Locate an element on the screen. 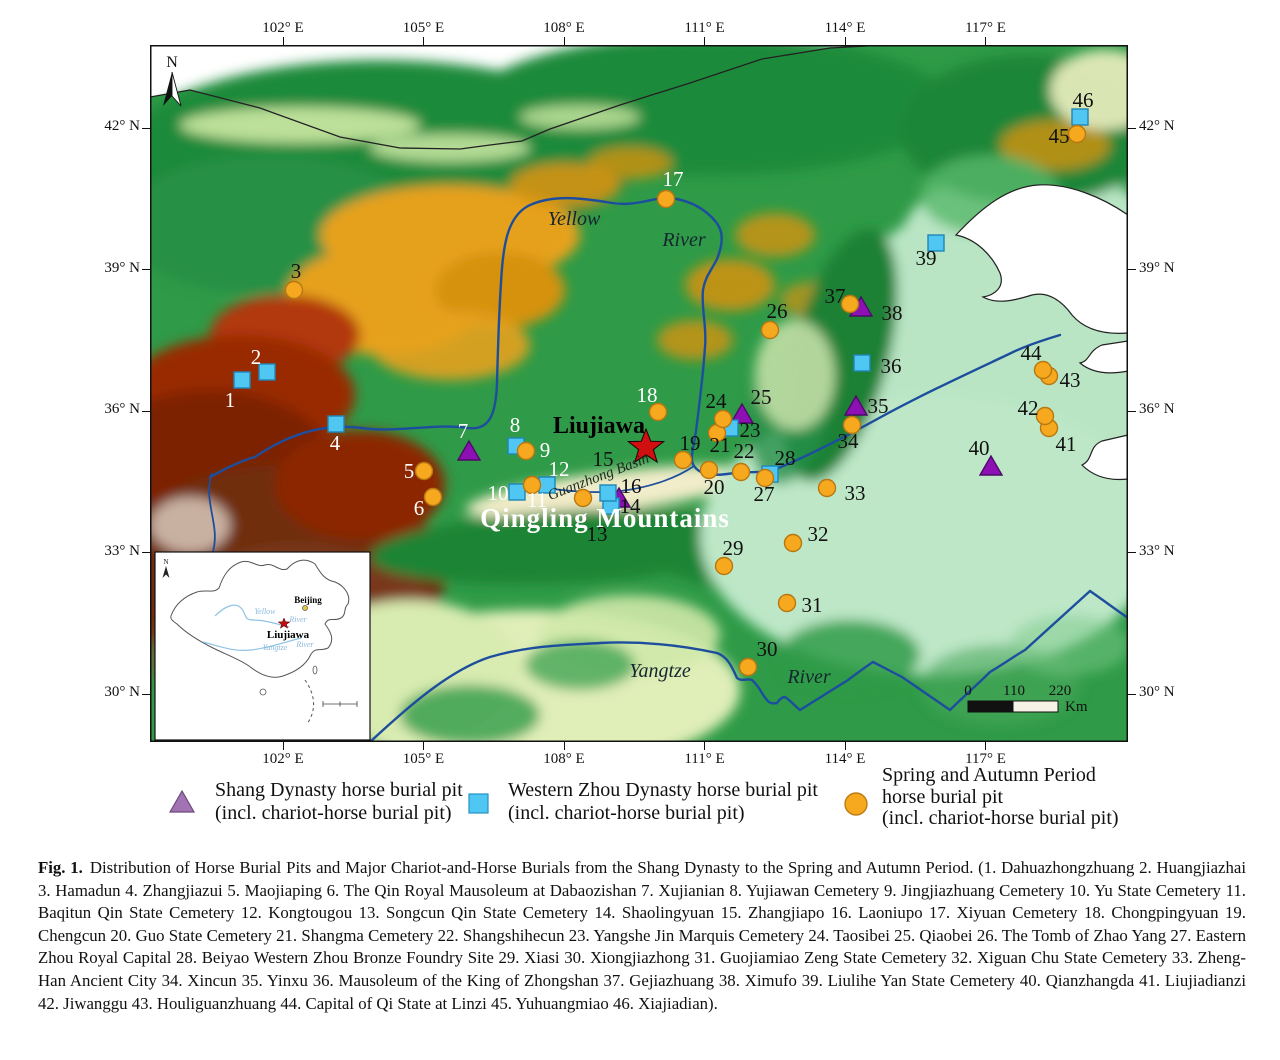 The width and height of the screenshot is (1280, 1060). bohai-sea is located at coordinates (1041, 259).